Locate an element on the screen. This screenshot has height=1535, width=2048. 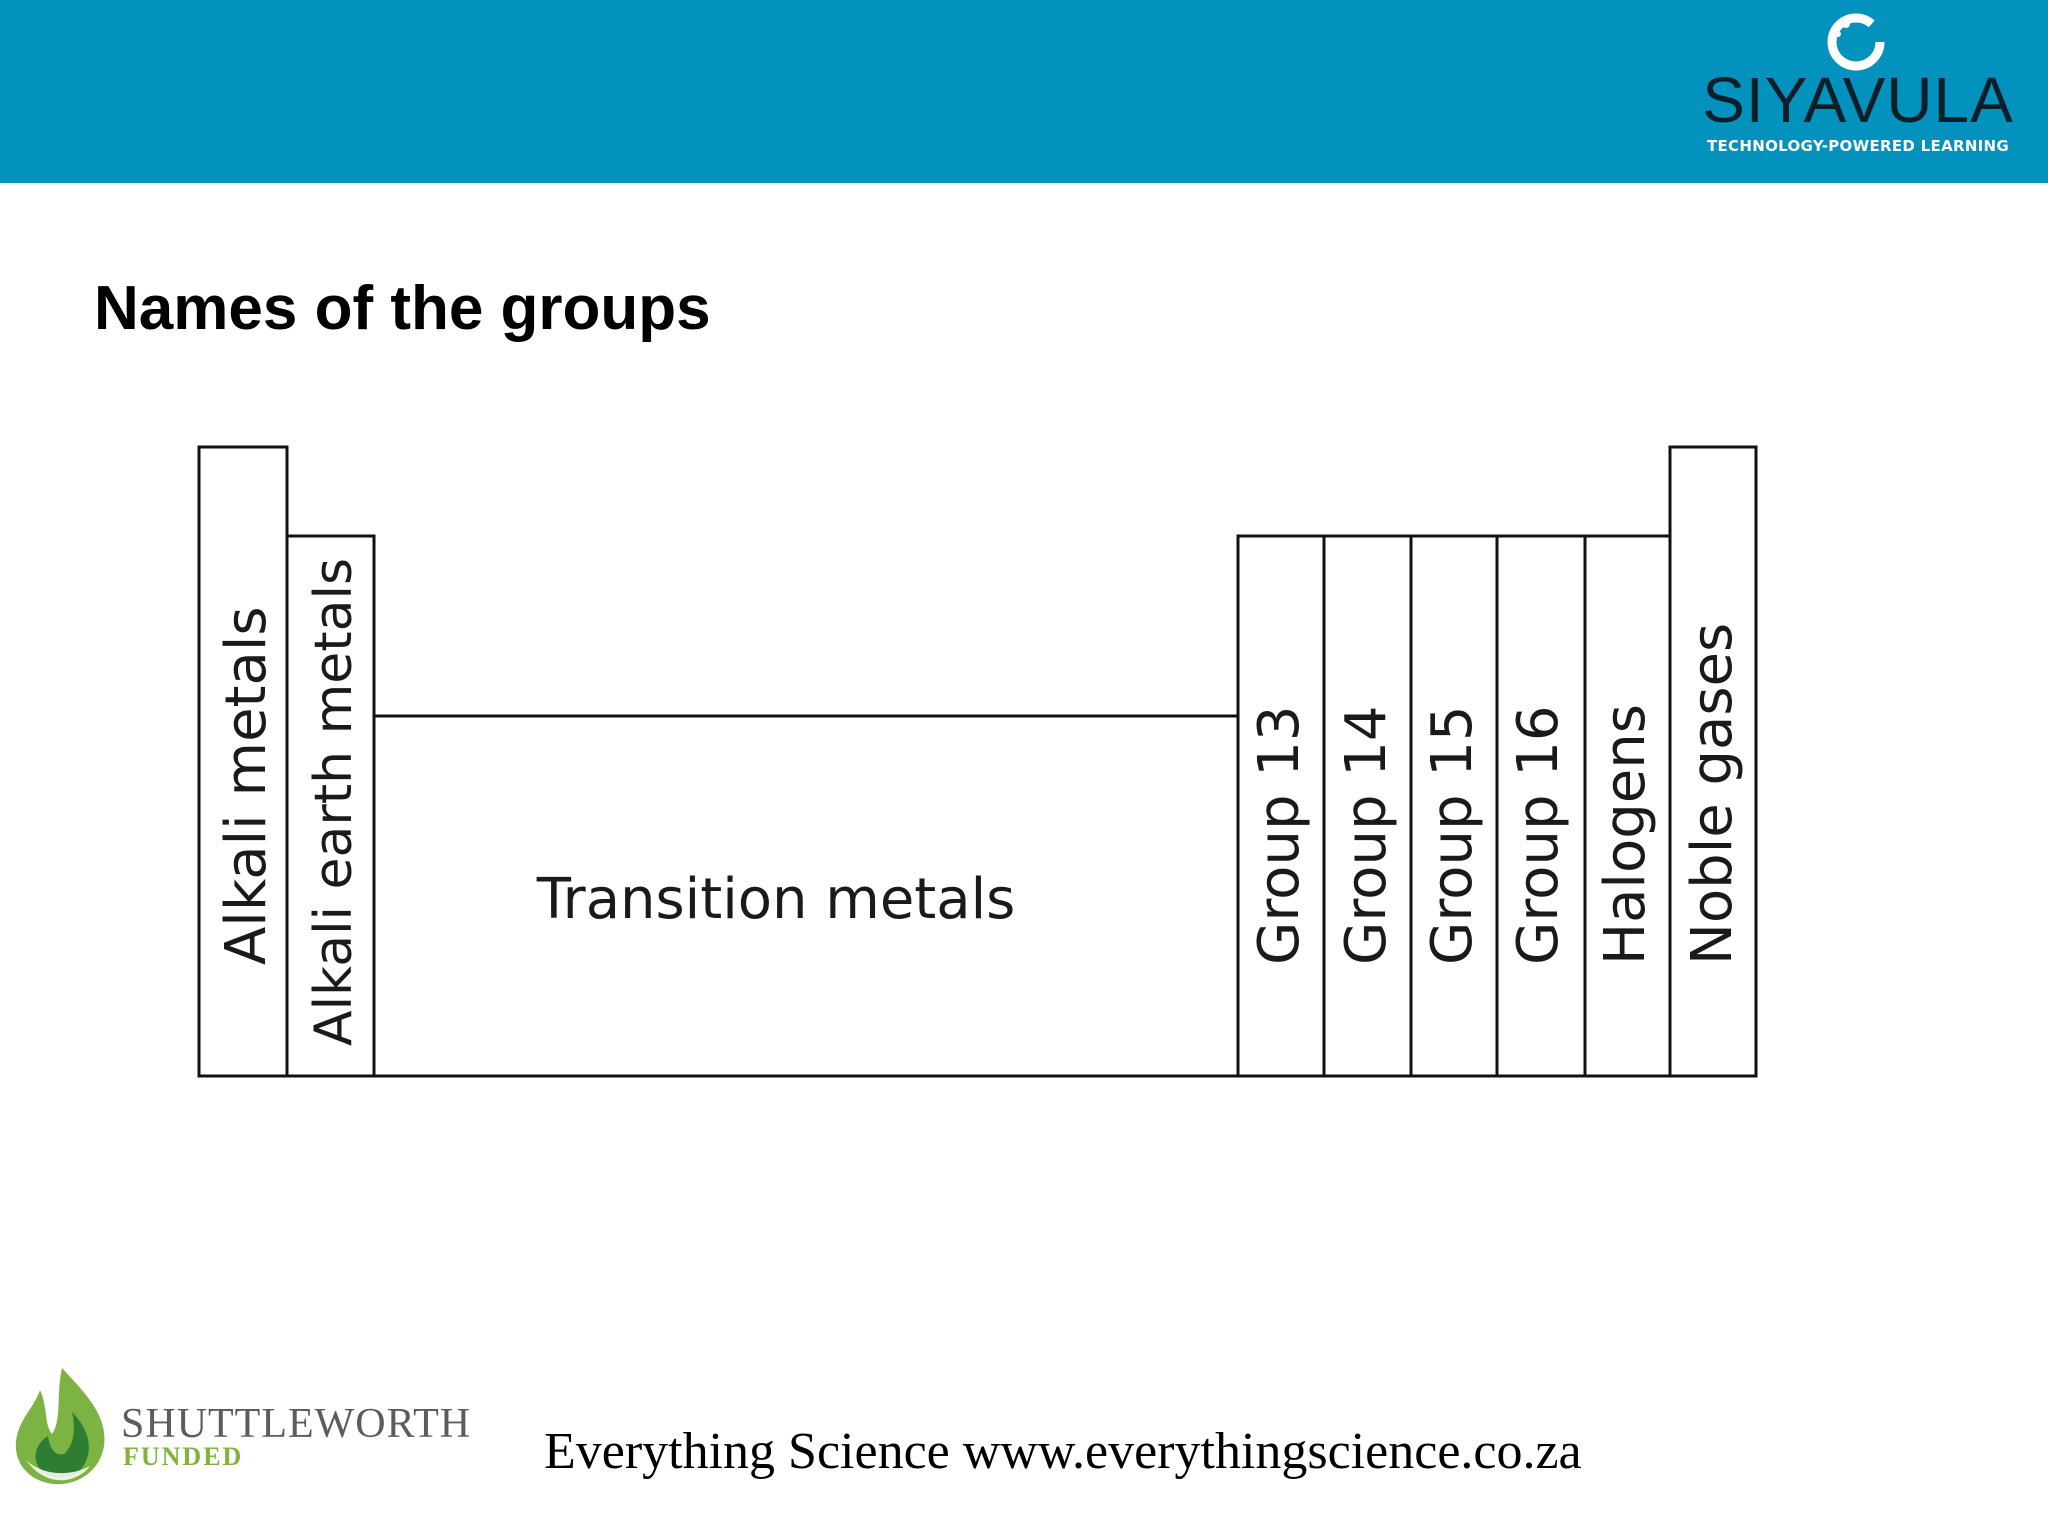
noble-gases-label: Noble gases is located at coordinates (1712, 794).